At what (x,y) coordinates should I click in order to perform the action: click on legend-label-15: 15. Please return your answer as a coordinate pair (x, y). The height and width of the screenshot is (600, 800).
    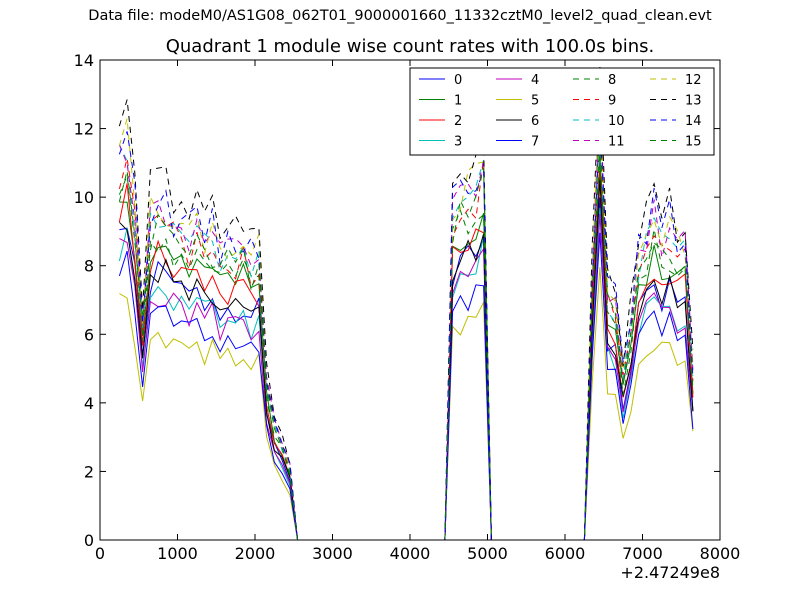
    Looking at the image, I should click on (693, 142).